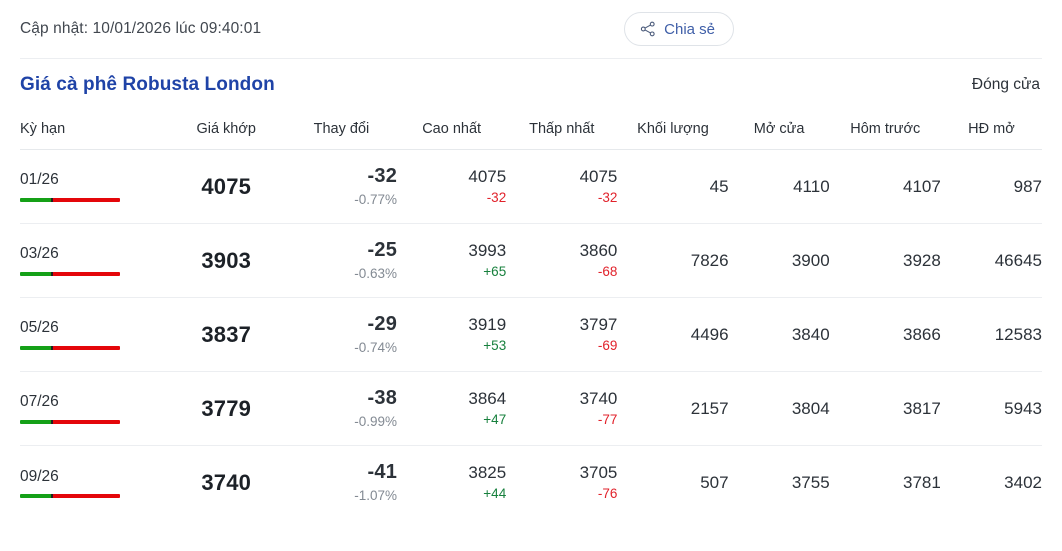 The height and width of the screenshot is (551, 1062). Describe the element at coordinates (1018, 334) in the screenshot. I see `open-interest-value: 12583` at that location.